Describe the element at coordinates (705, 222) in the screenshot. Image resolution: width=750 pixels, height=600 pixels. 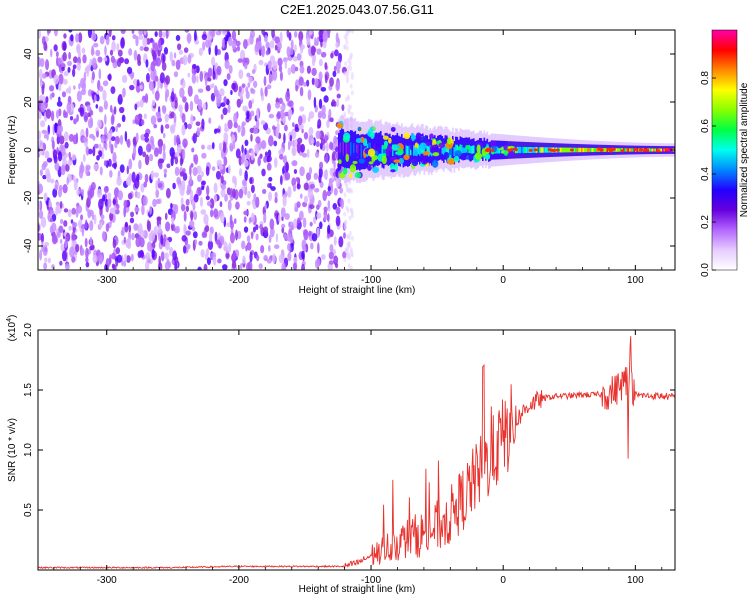
I see `colorbar-tick-label: 0.2` at that location.